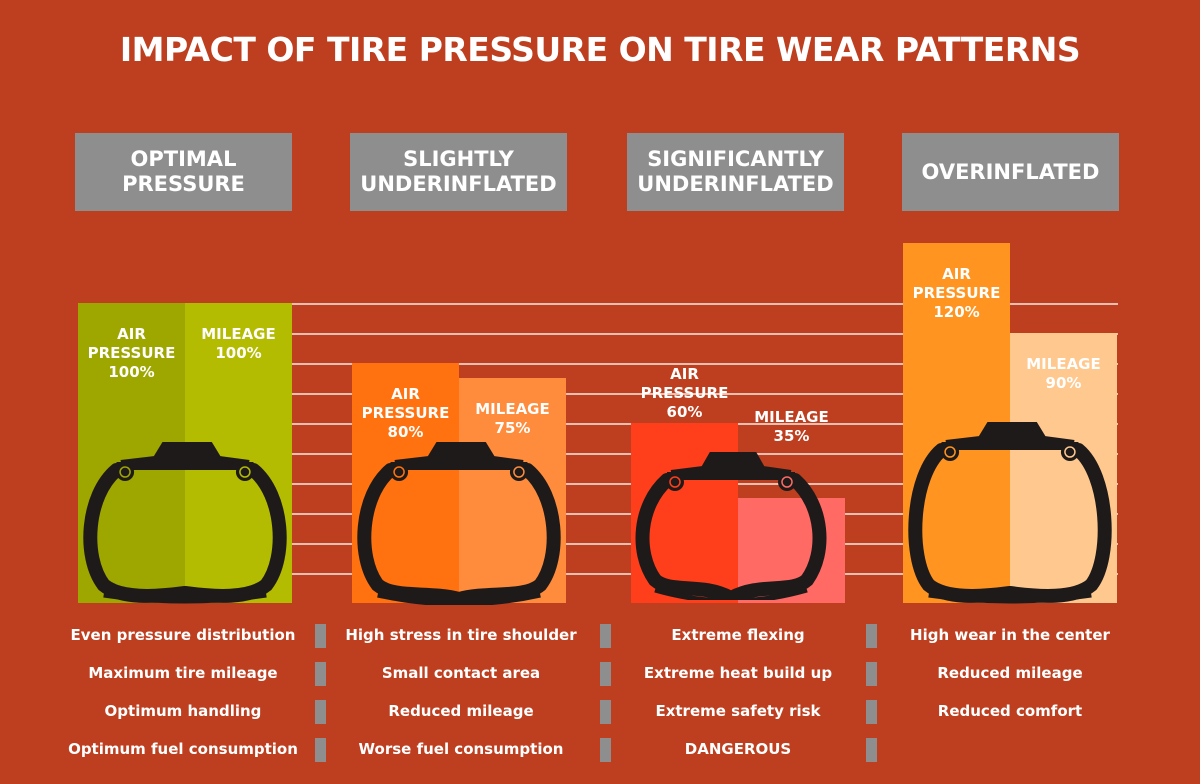 Image resolution: width=1200 pixels, height=784 pixels. What do you see at coordinates (183, 184) in the screenshot?
I see `header-line: PRESSURE` at bounding box center [183, 184].